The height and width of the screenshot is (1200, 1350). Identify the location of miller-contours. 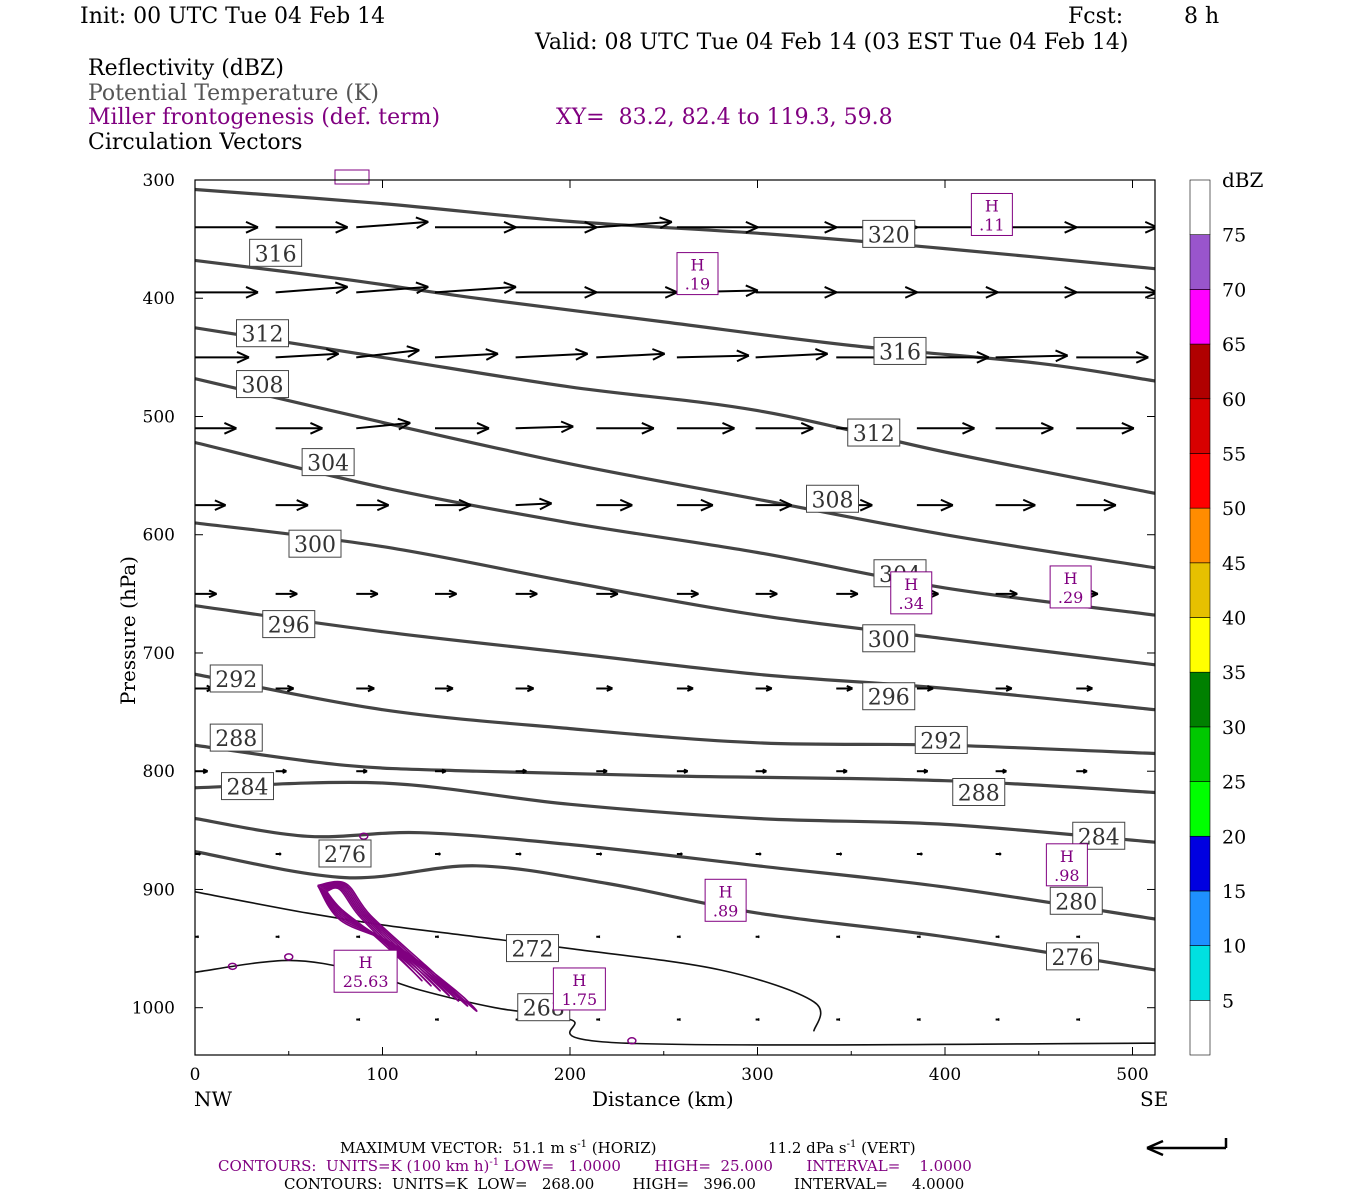
(432, 938).